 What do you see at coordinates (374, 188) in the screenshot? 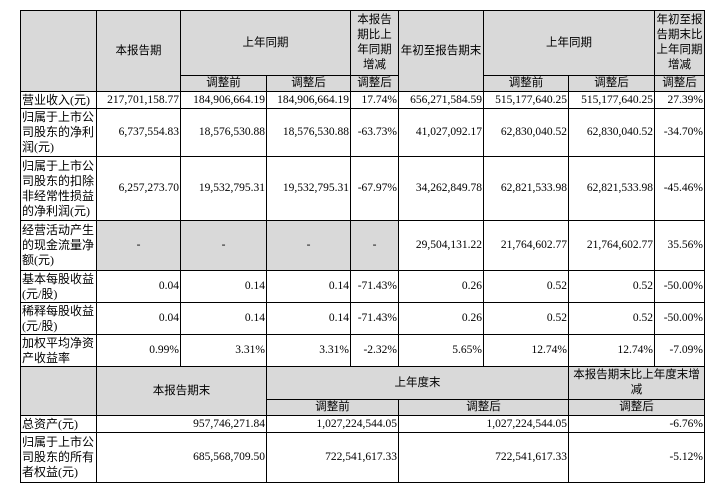
I see `cell-value: -67.97%` at bounding box center [374, 188].